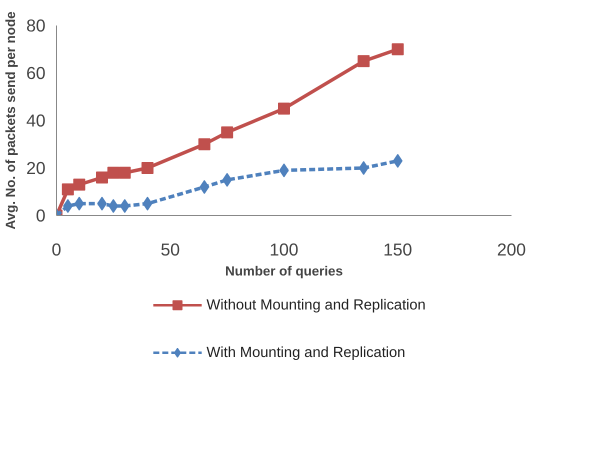  What do you see at coordinates (306, 352) in the screenshot?
I see `legend-label: With Mounting and Replication` at bounding box center [306, 352].